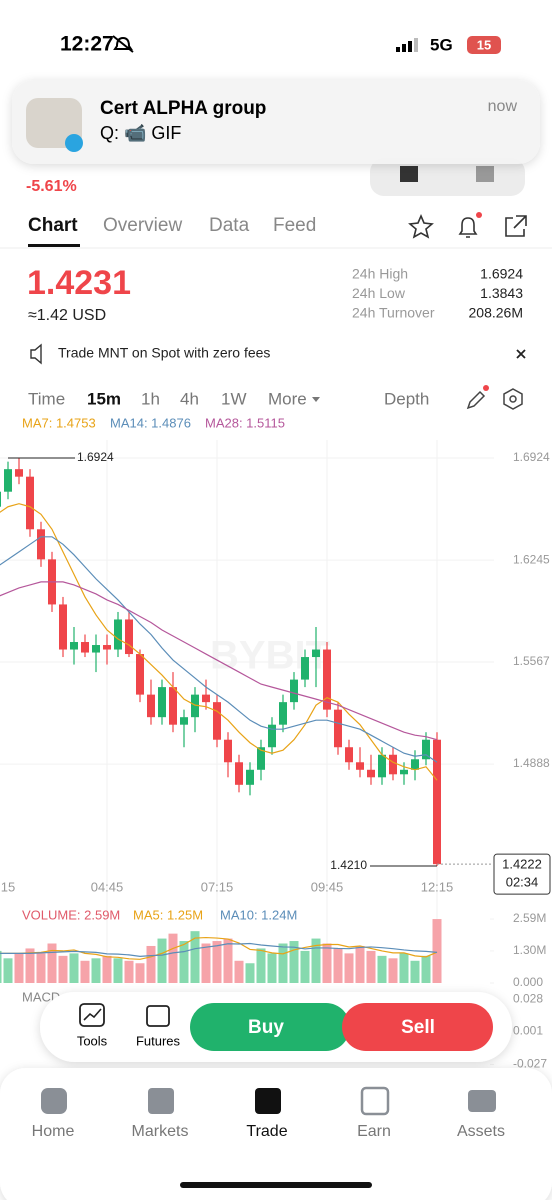 Image resolution: width=552 pixels, height=1200 pixels. Describe the element at coordinates (74, 143) in the screenshot. I see `telegram-badge` at that location.